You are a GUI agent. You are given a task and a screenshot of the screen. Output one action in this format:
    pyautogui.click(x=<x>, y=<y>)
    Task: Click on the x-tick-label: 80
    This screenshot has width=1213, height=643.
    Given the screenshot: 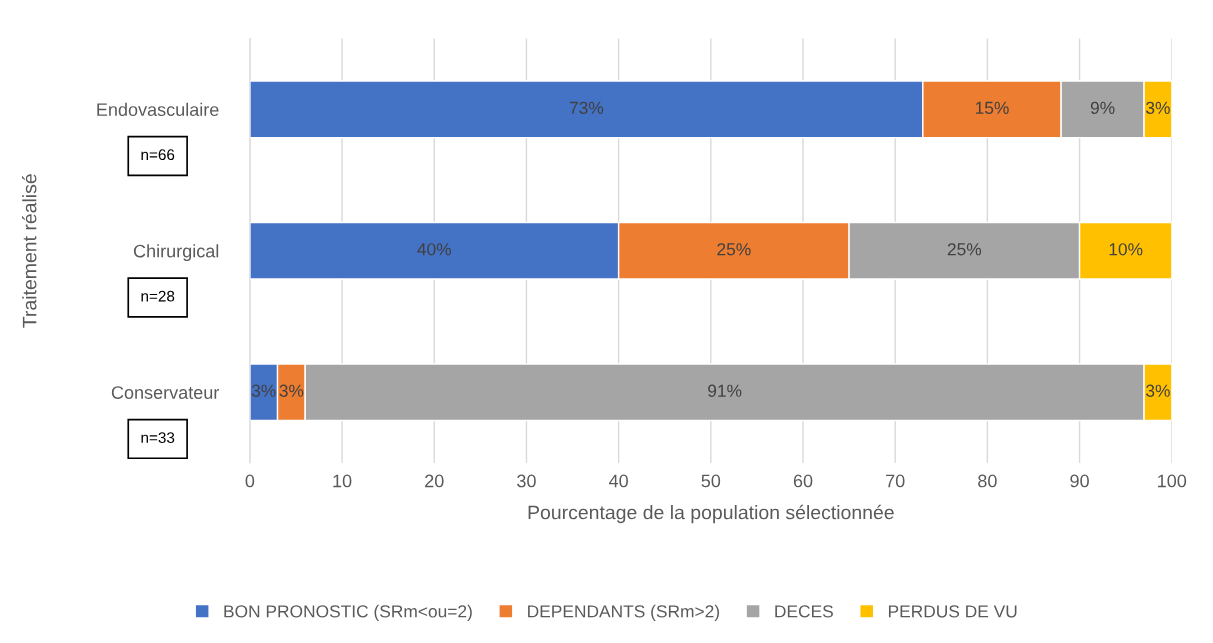 What is the action you would take?
    pyautogui.click(x=987, y=481)
    